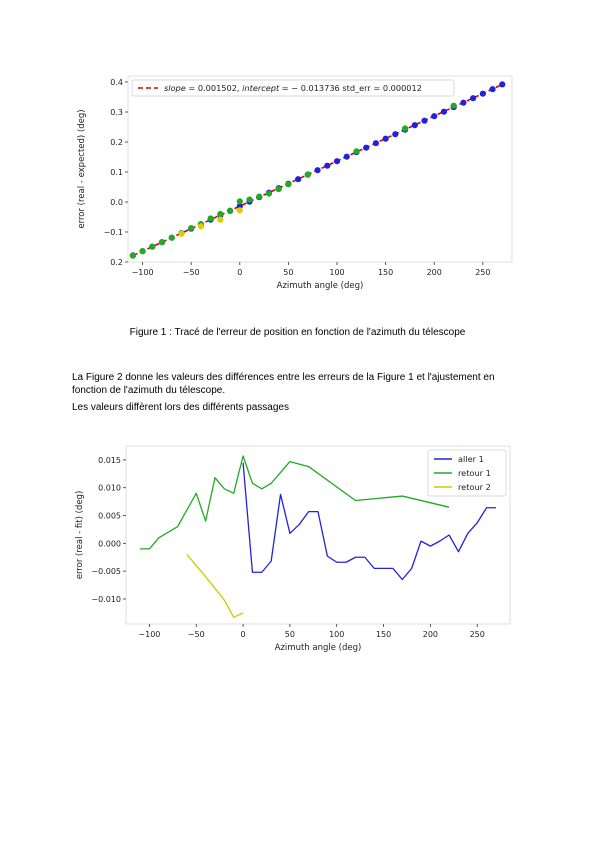 The width and height of the screenshot is (595, 842). I want to click on y-tick-label: 0.1, so click(116, 172).